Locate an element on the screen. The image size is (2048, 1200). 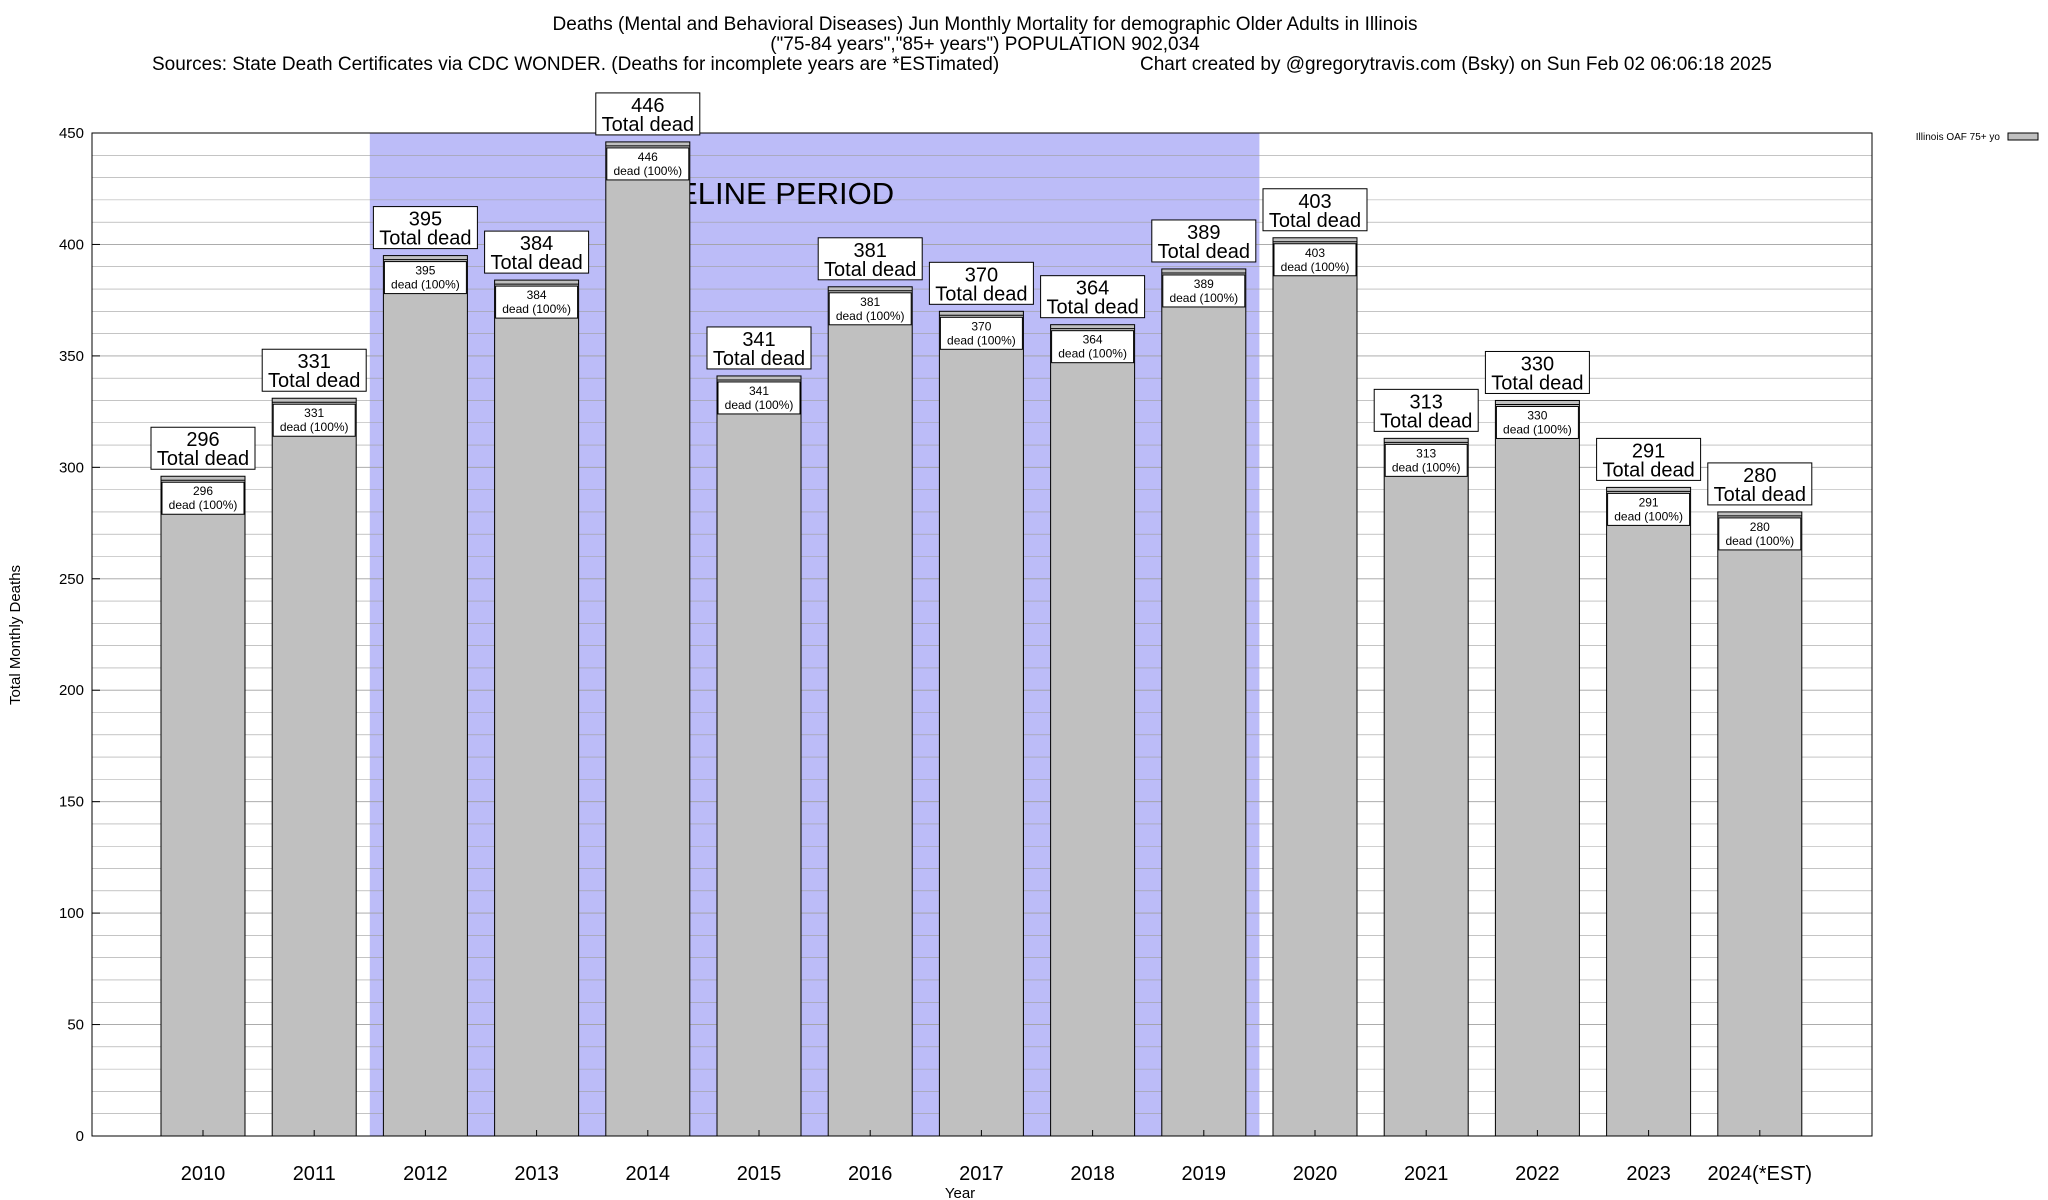
x-tick-label: 2023 is located at coordinates (1648, 1174).